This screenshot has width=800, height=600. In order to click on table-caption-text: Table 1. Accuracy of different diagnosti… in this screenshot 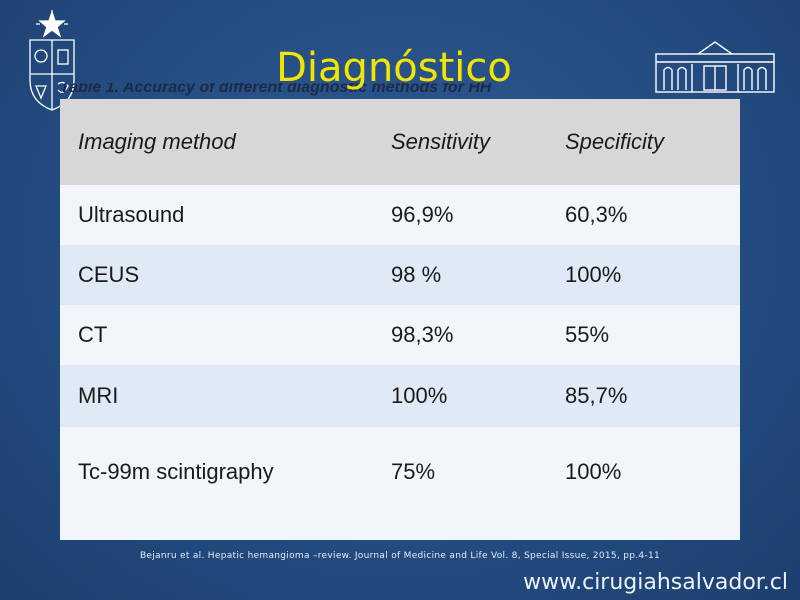, I will do `click(276, 89)`.